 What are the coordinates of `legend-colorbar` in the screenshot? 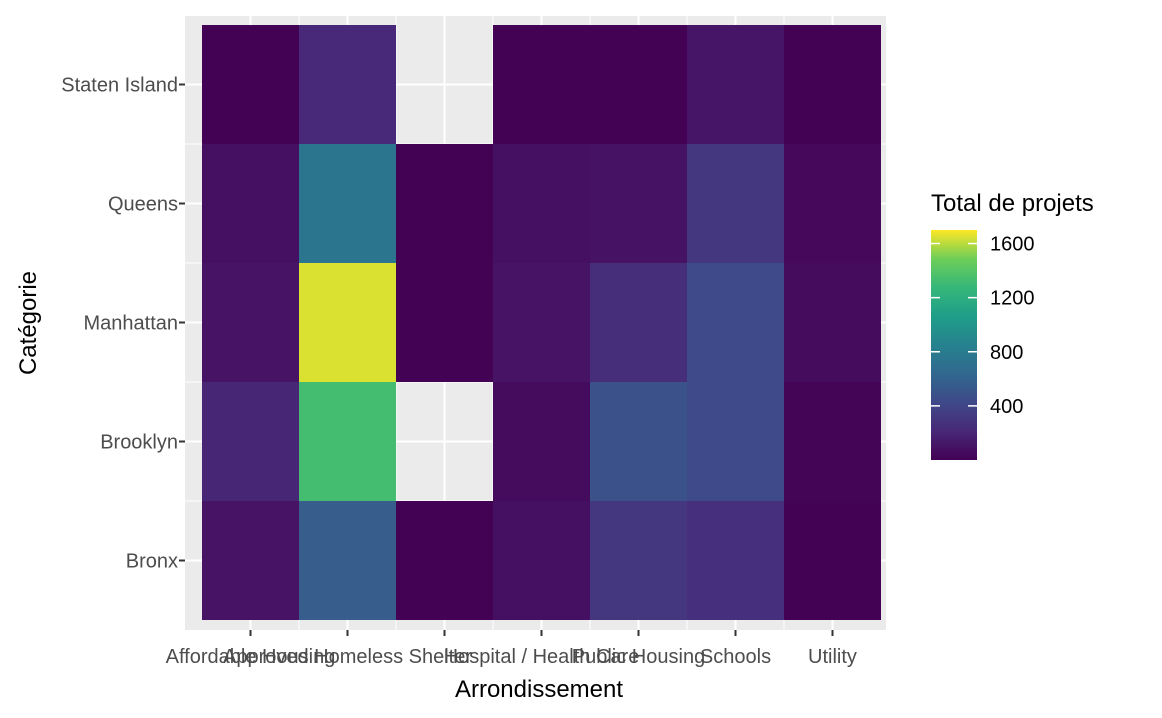 It's located at (954, 345).